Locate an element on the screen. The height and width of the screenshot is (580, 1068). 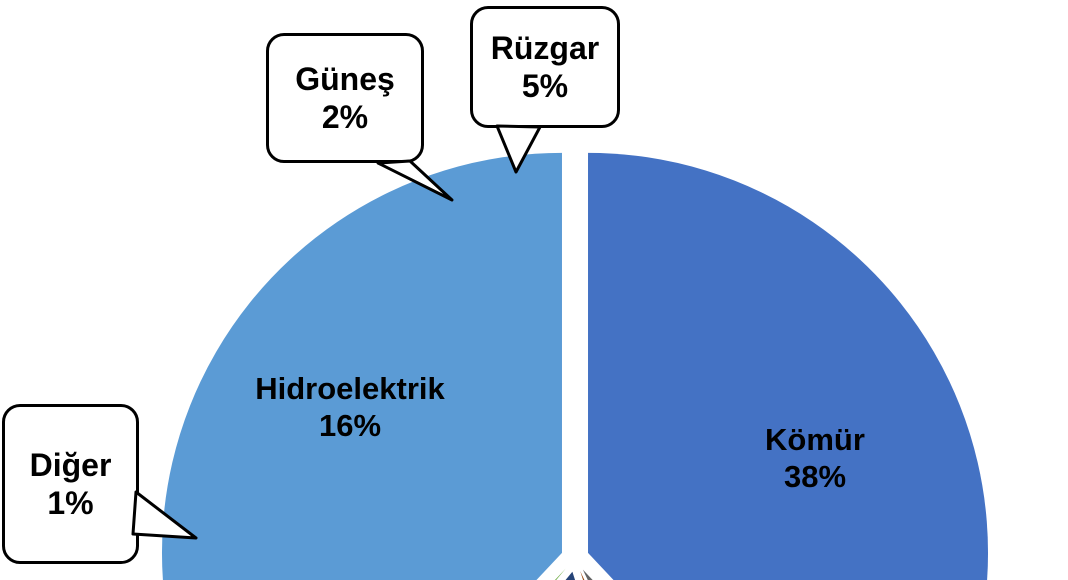
callout-ruzgar-name: Rüzgar is located at coordinates (545, 47).